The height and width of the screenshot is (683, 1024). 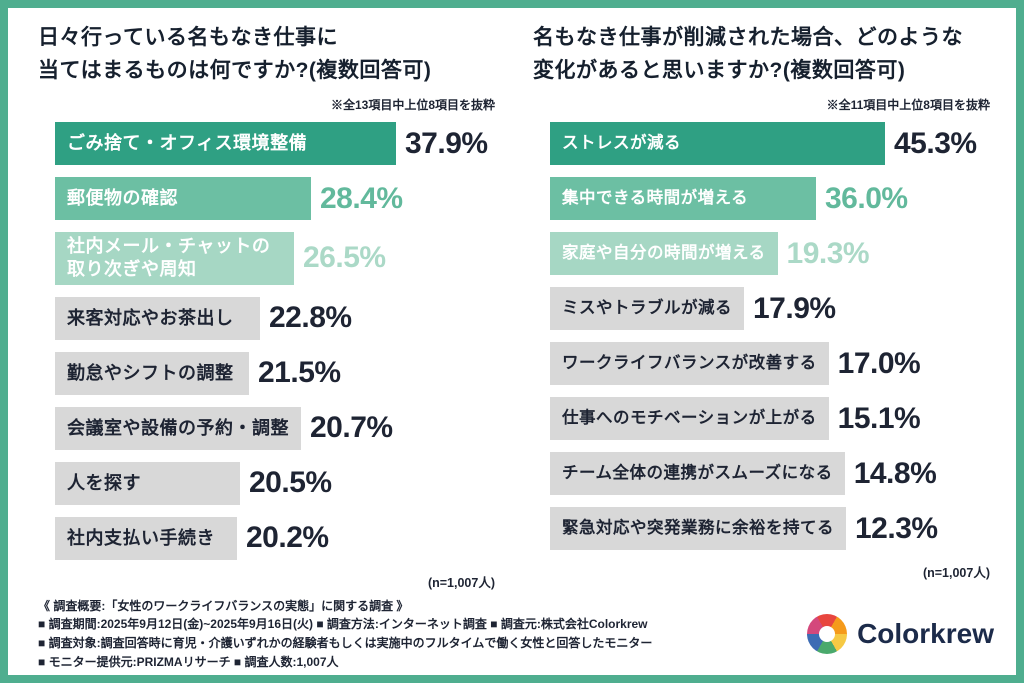 What do you see at coordinates (235, 70) in the screenshot?
I see `chart-left-title-line2: 当てはまるものは何ですか?(複数回答可)` at bounding box center [235, 70].